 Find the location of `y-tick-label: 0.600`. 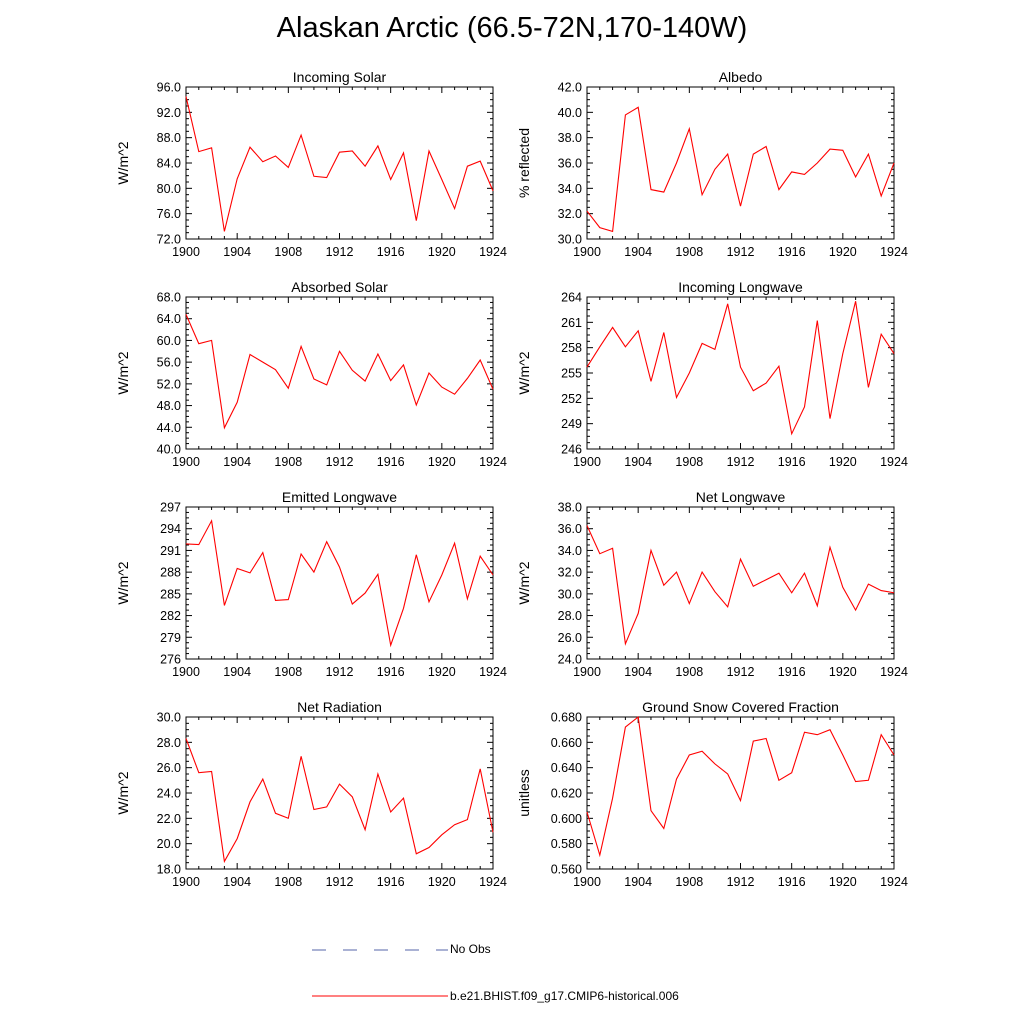

y-tick-label: 0.600 is located at coordinates (566, 819).